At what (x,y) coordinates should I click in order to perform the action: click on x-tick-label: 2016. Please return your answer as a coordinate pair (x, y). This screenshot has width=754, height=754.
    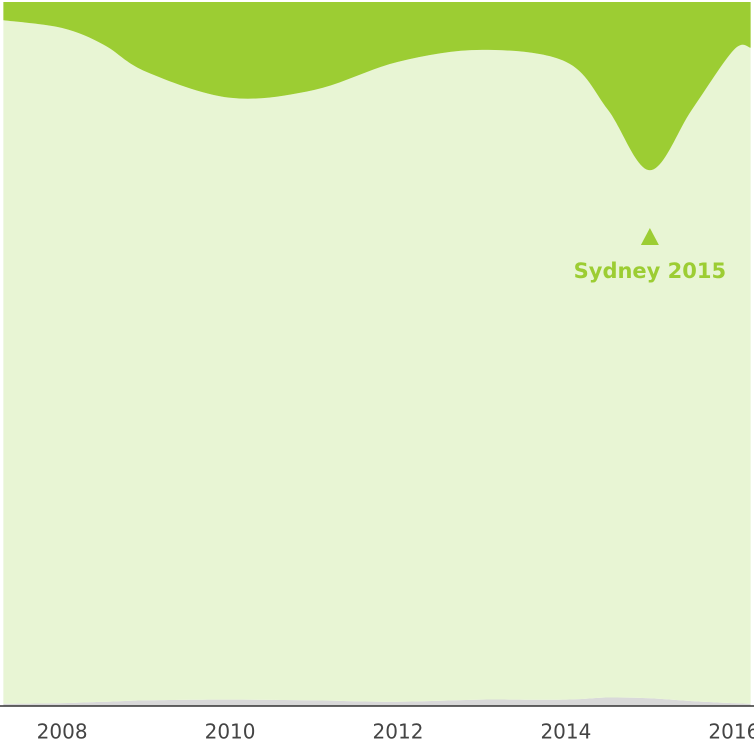
    Looking at the image, I should click on (731, 732).